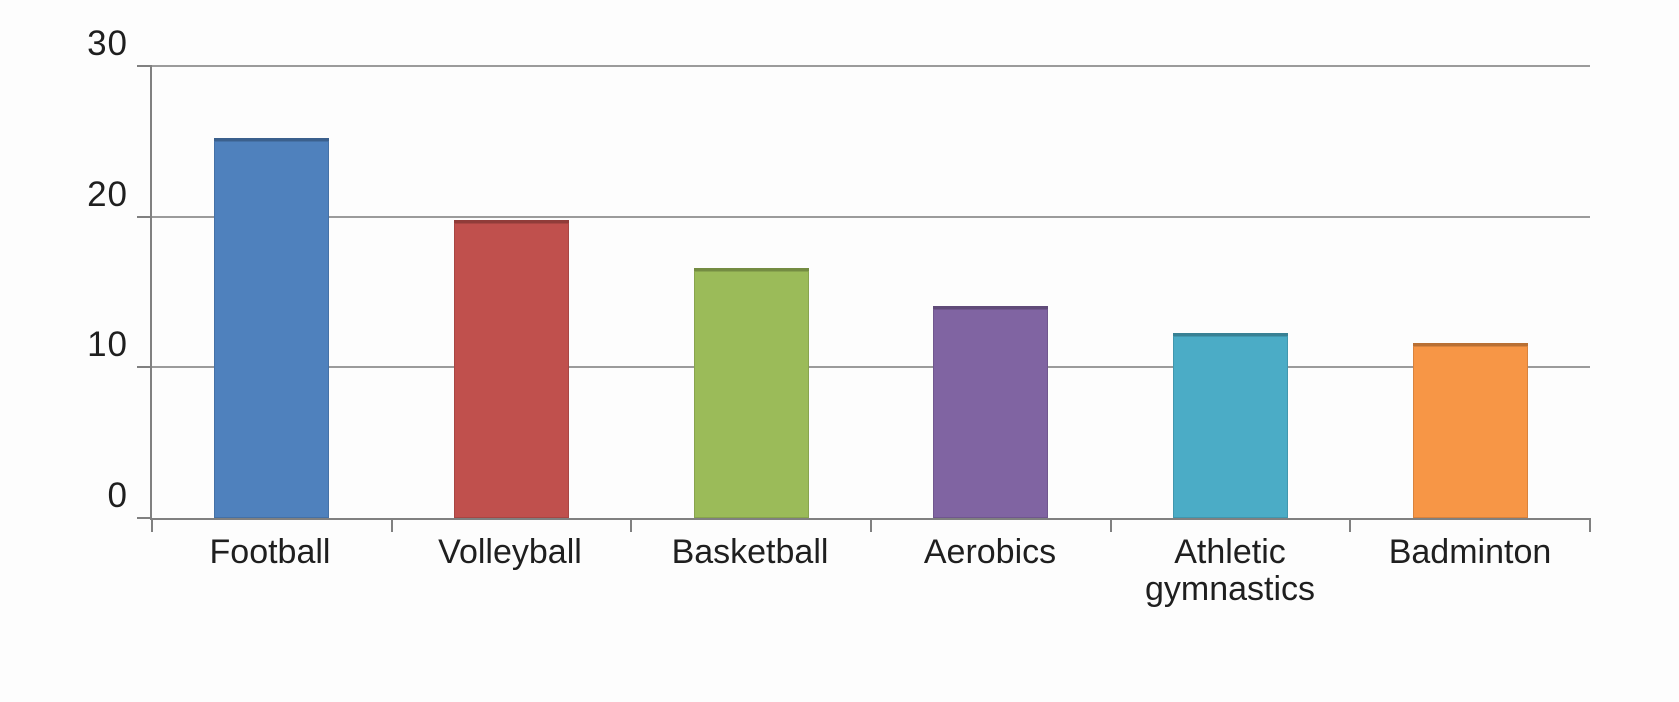 The height and width of the screenshot is (702, 1679). Describe the element at coordinates (107, 194) in the screenshot. I see `y-tick-label-20: 20` at that location.